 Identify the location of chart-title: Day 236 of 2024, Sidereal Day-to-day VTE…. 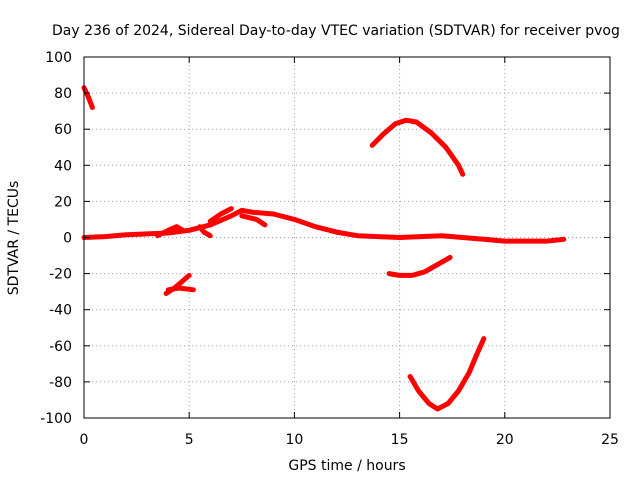
(336, 31).